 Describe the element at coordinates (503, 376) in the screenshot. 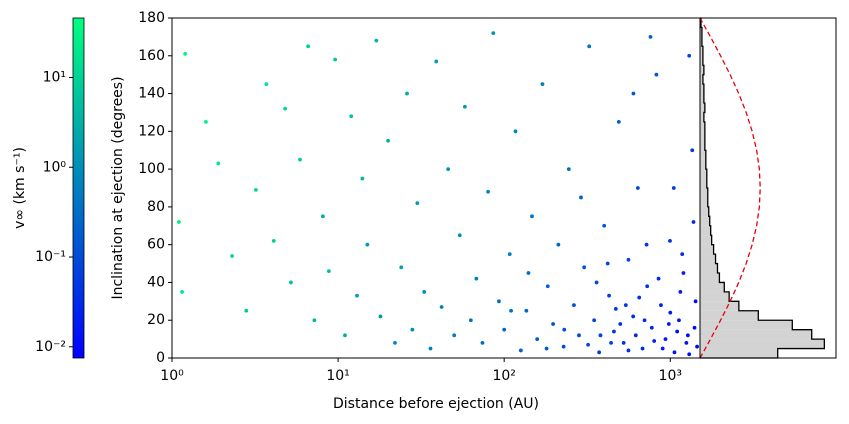

I see `x-tick-label: 10²` at that location.